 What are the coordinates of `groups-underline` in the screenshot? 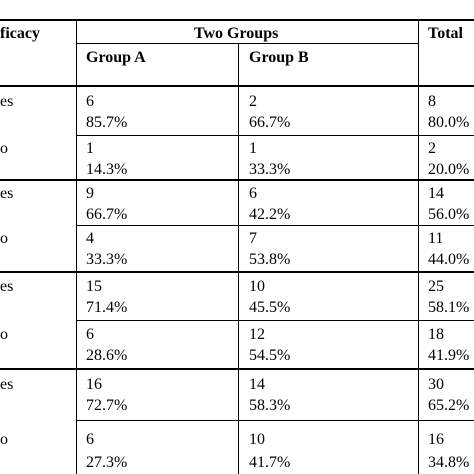 It's located at (247, 43).